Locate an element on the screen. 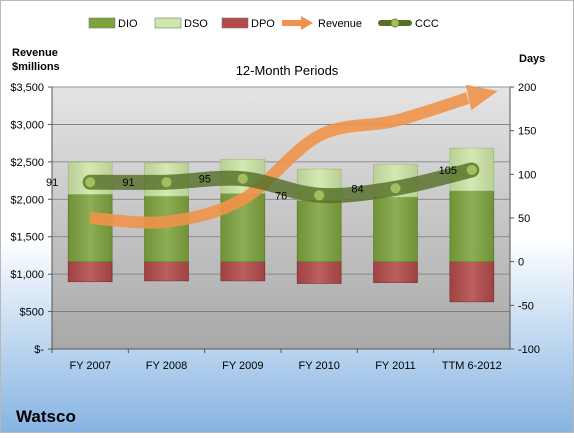 The height and width of the screenshot is (438, 574). x-axis-tick-label: TTM 6-2012 is located at coordinates (472, 366).